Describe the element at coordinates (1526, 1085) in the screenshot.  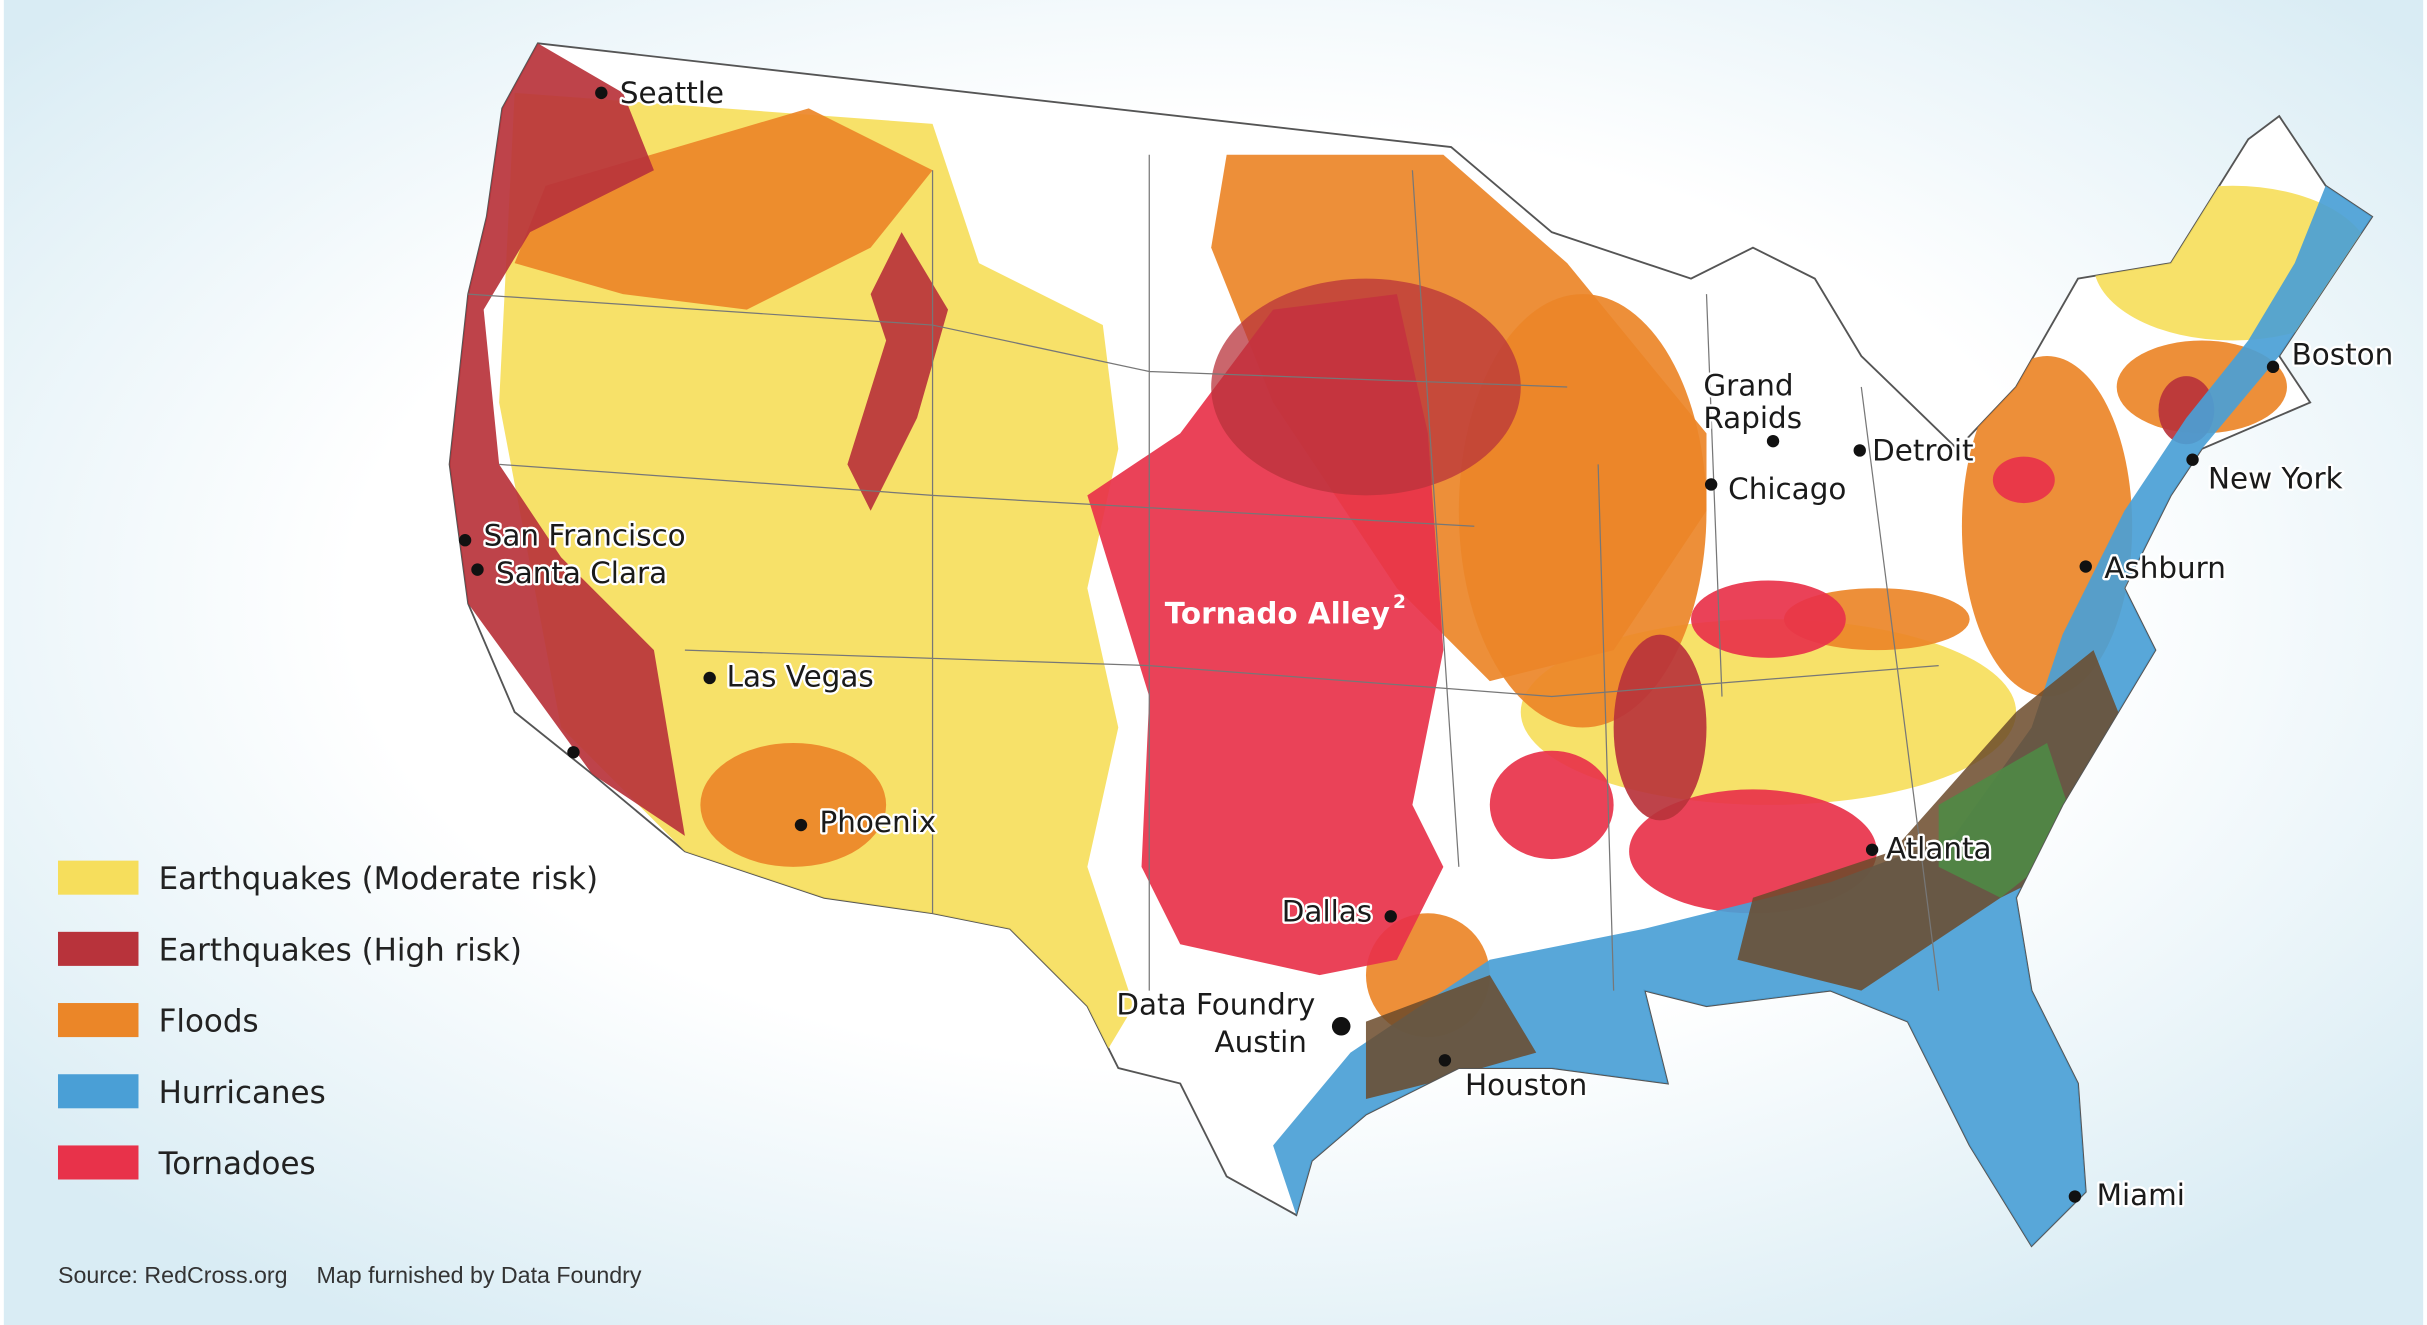
I see `city-label: Houston` at that location.